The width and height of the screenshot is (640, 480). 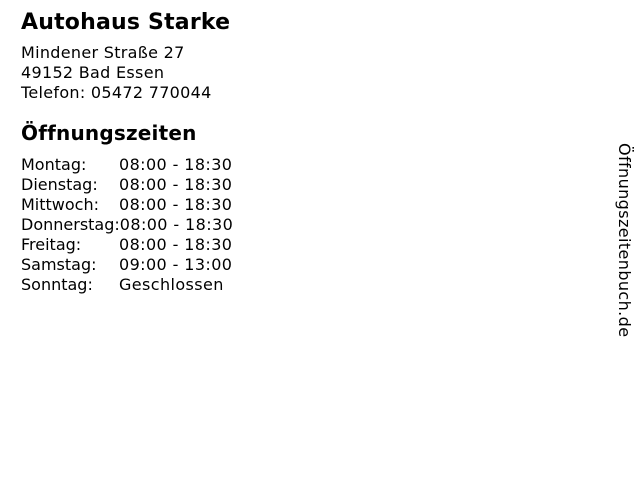 I want to click on hours-day-label: Freitag:, so click(x=51, y=244).